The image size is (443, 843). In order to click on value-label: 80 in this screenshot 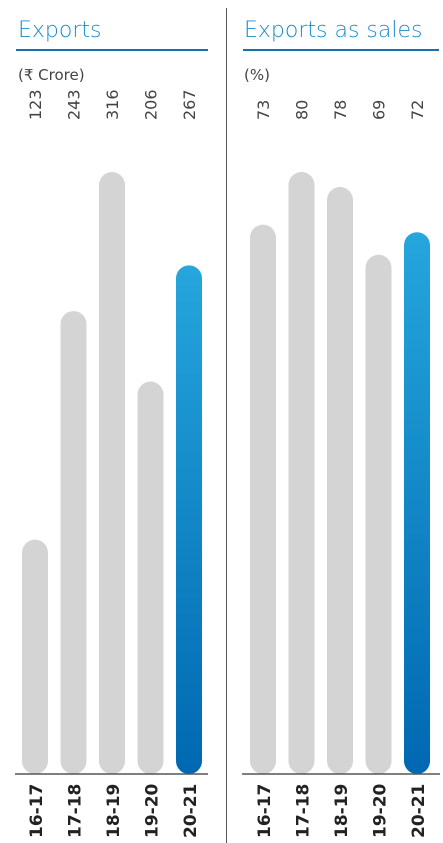, I will do `click(302, 110)`.